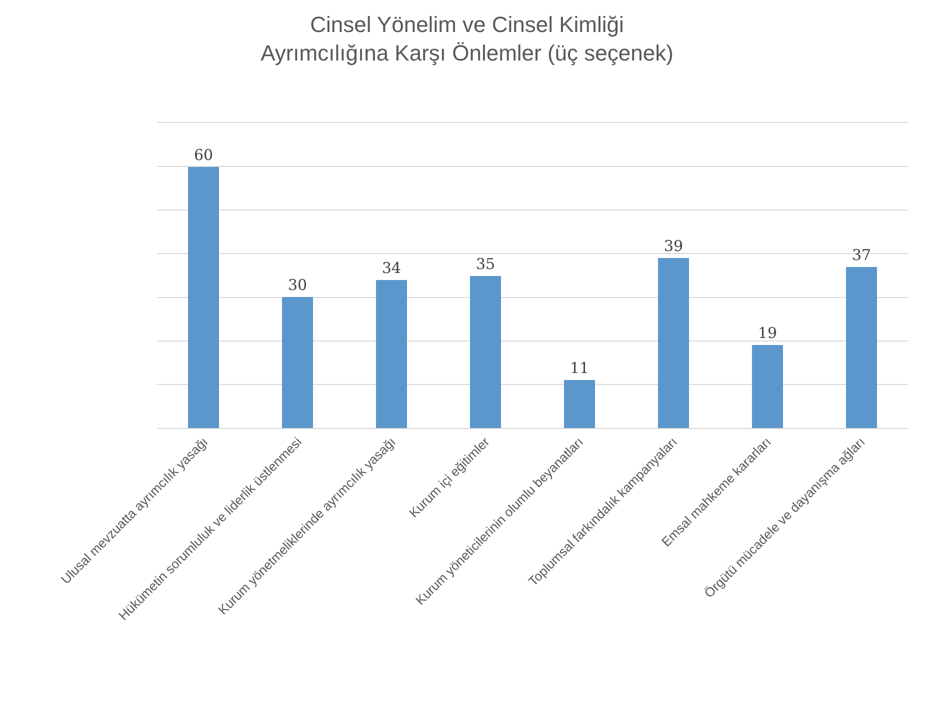  What do you see at coordinates (467, 39) in the screenshot?
I see `chart-title: Cinsel Yönelim ve Cinsel Kimliği Ayrımcılığına Karşı Önlemler (üç seçenek)` at bounding box center [467, 39].